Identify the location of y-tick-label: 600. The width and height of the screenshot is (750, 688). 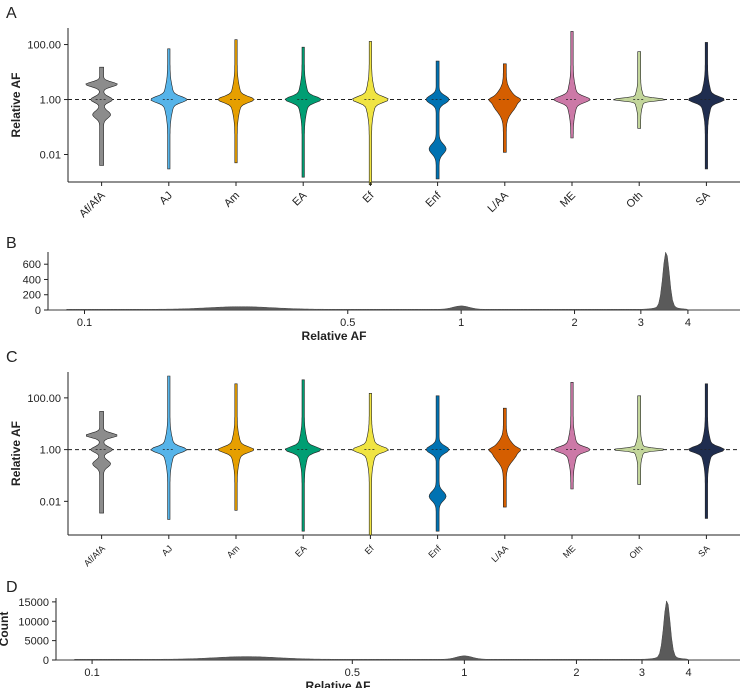
(32, 265).